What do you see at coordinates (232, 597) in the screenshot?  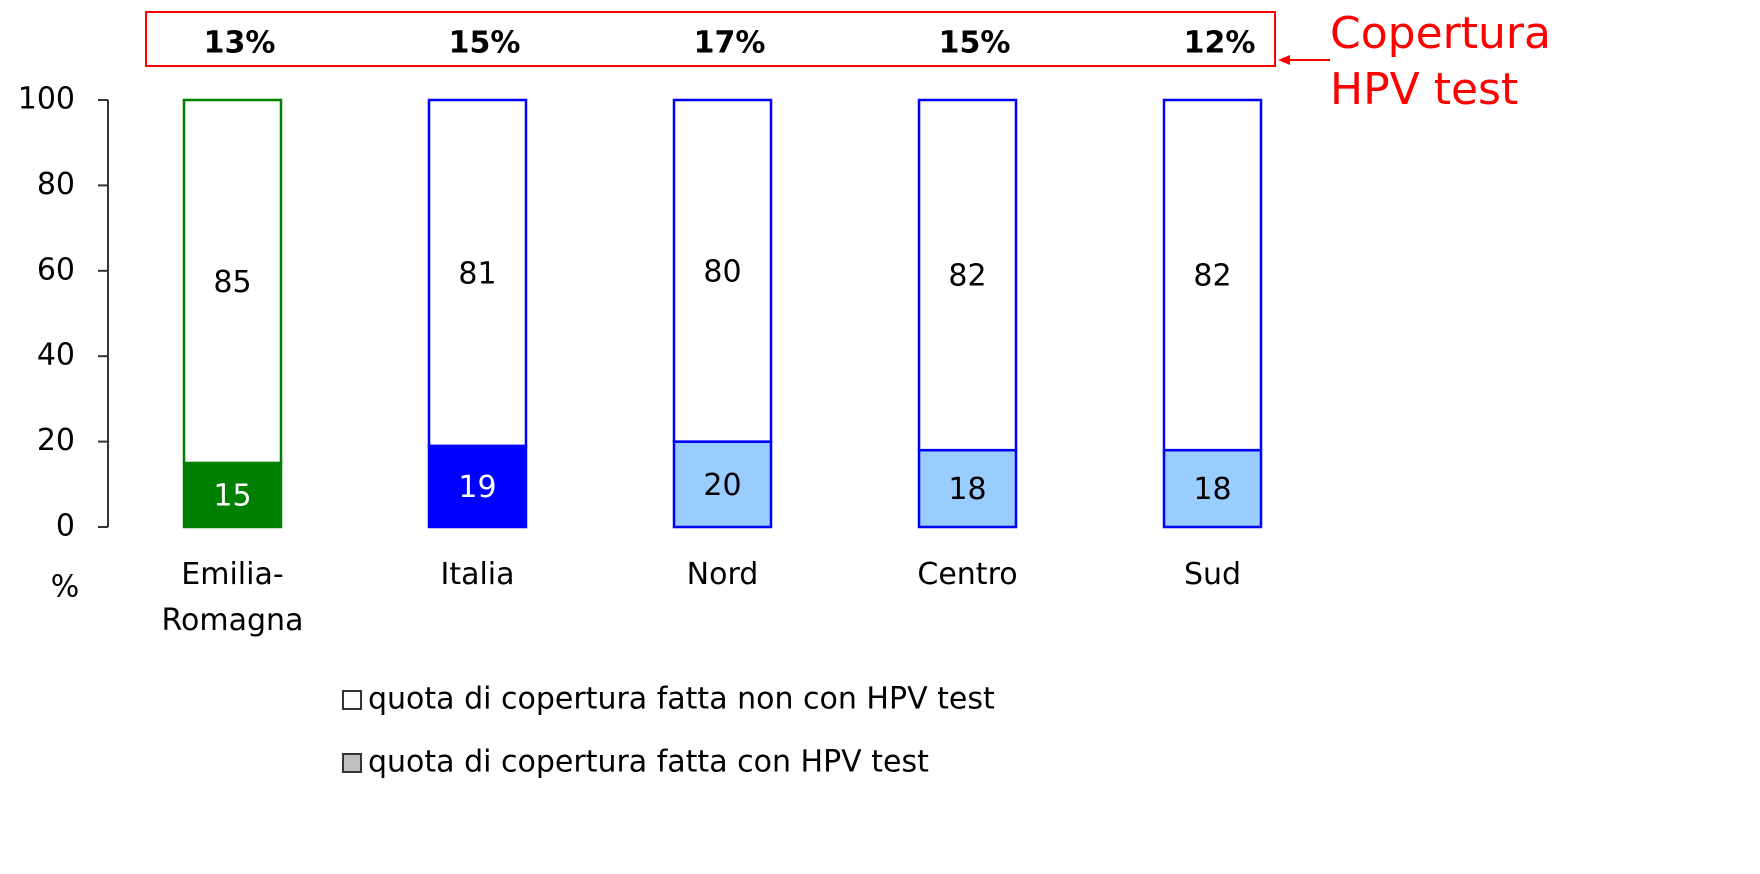 I see `x-tick-label: Emilia-Romagna` at bounding box center [232, 597].